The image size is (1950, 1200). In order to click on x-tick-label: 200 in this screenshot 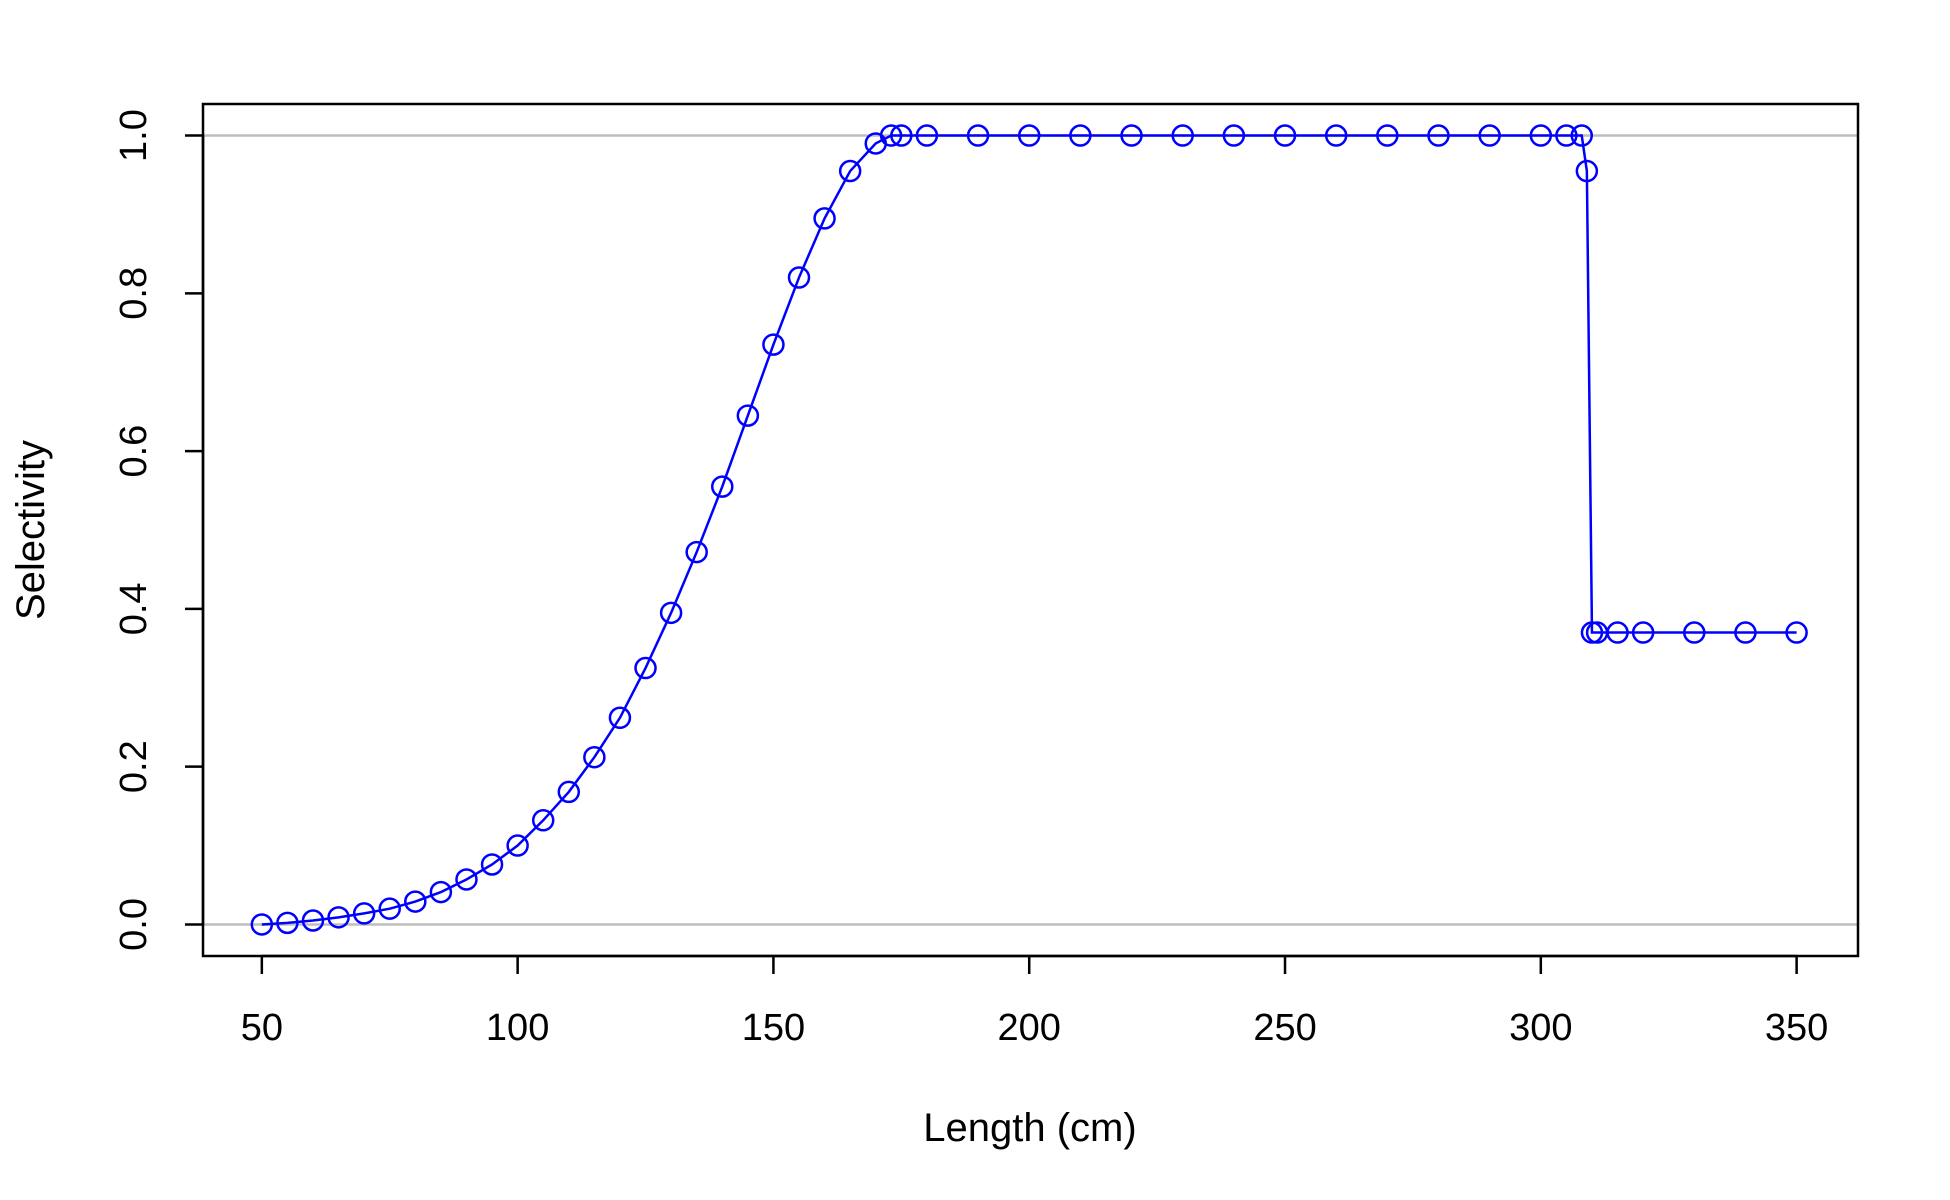, I will do `click(1029, 1028)`.